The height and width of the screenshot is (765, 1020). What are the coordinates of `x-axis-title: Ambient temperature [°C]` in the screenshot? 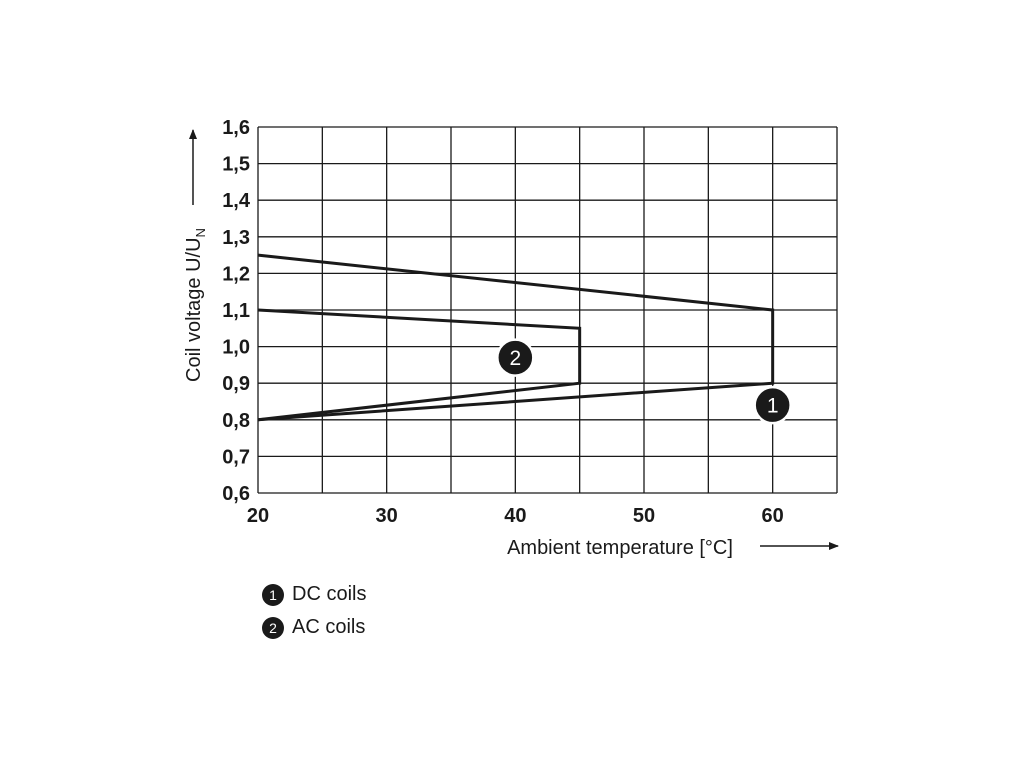 It's located at (620, 548).